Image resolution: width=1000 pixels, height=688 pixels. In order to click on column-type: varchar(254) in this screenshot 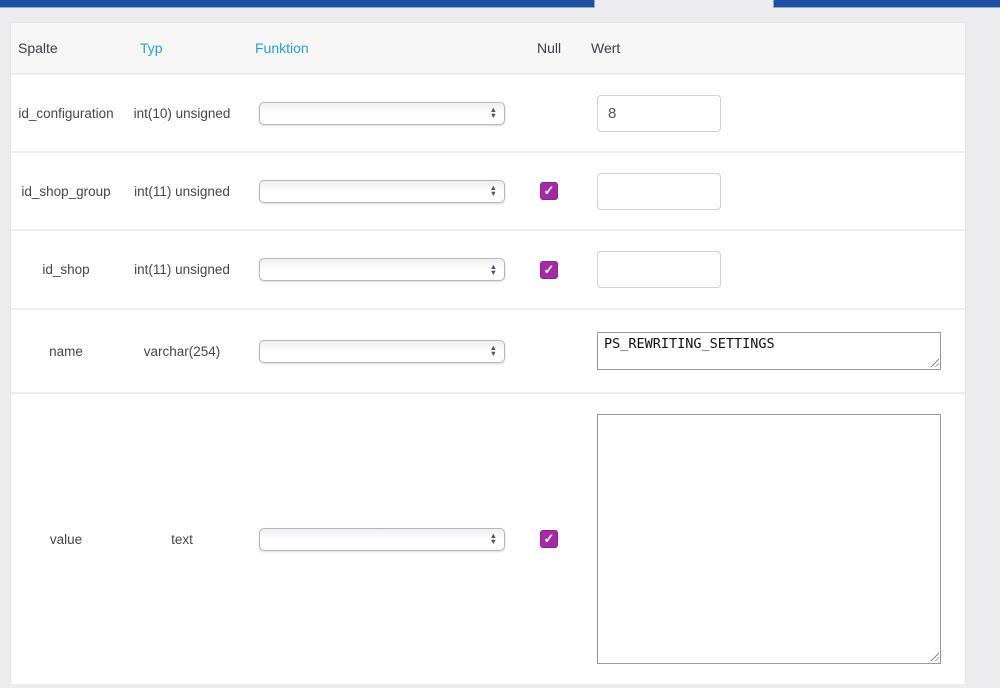, I will do `click(182, 351)`.